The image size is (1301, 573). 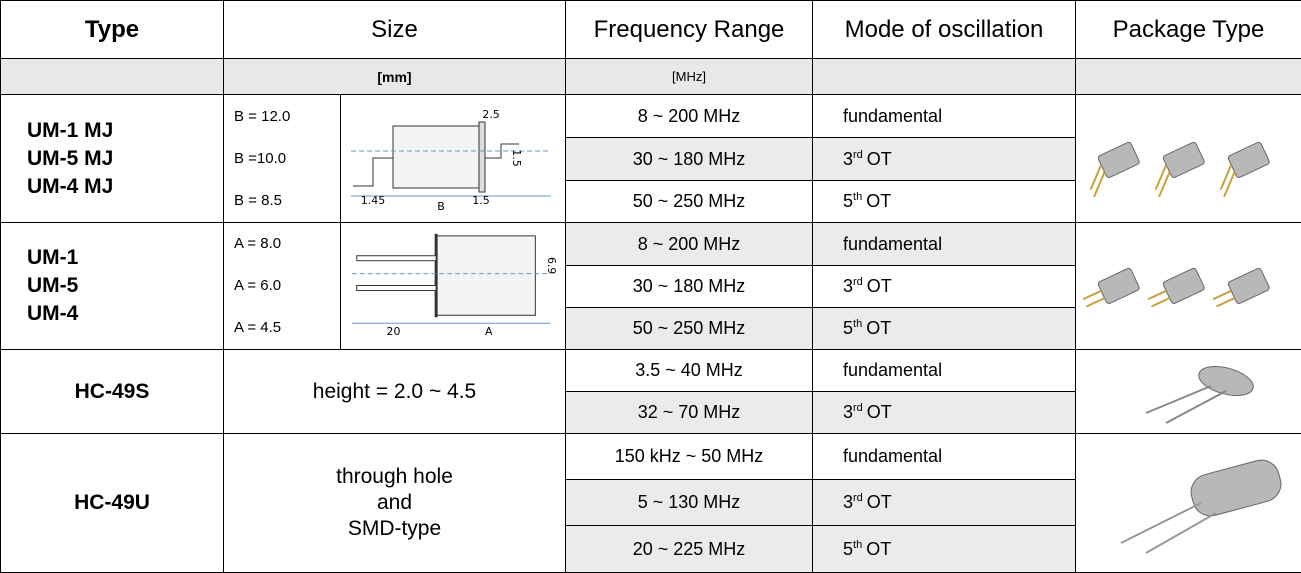 What do you see at coordinates (287, 328) in the screenshot?
I see `size-value: A = 4.5` at bounding box center [287, 328].